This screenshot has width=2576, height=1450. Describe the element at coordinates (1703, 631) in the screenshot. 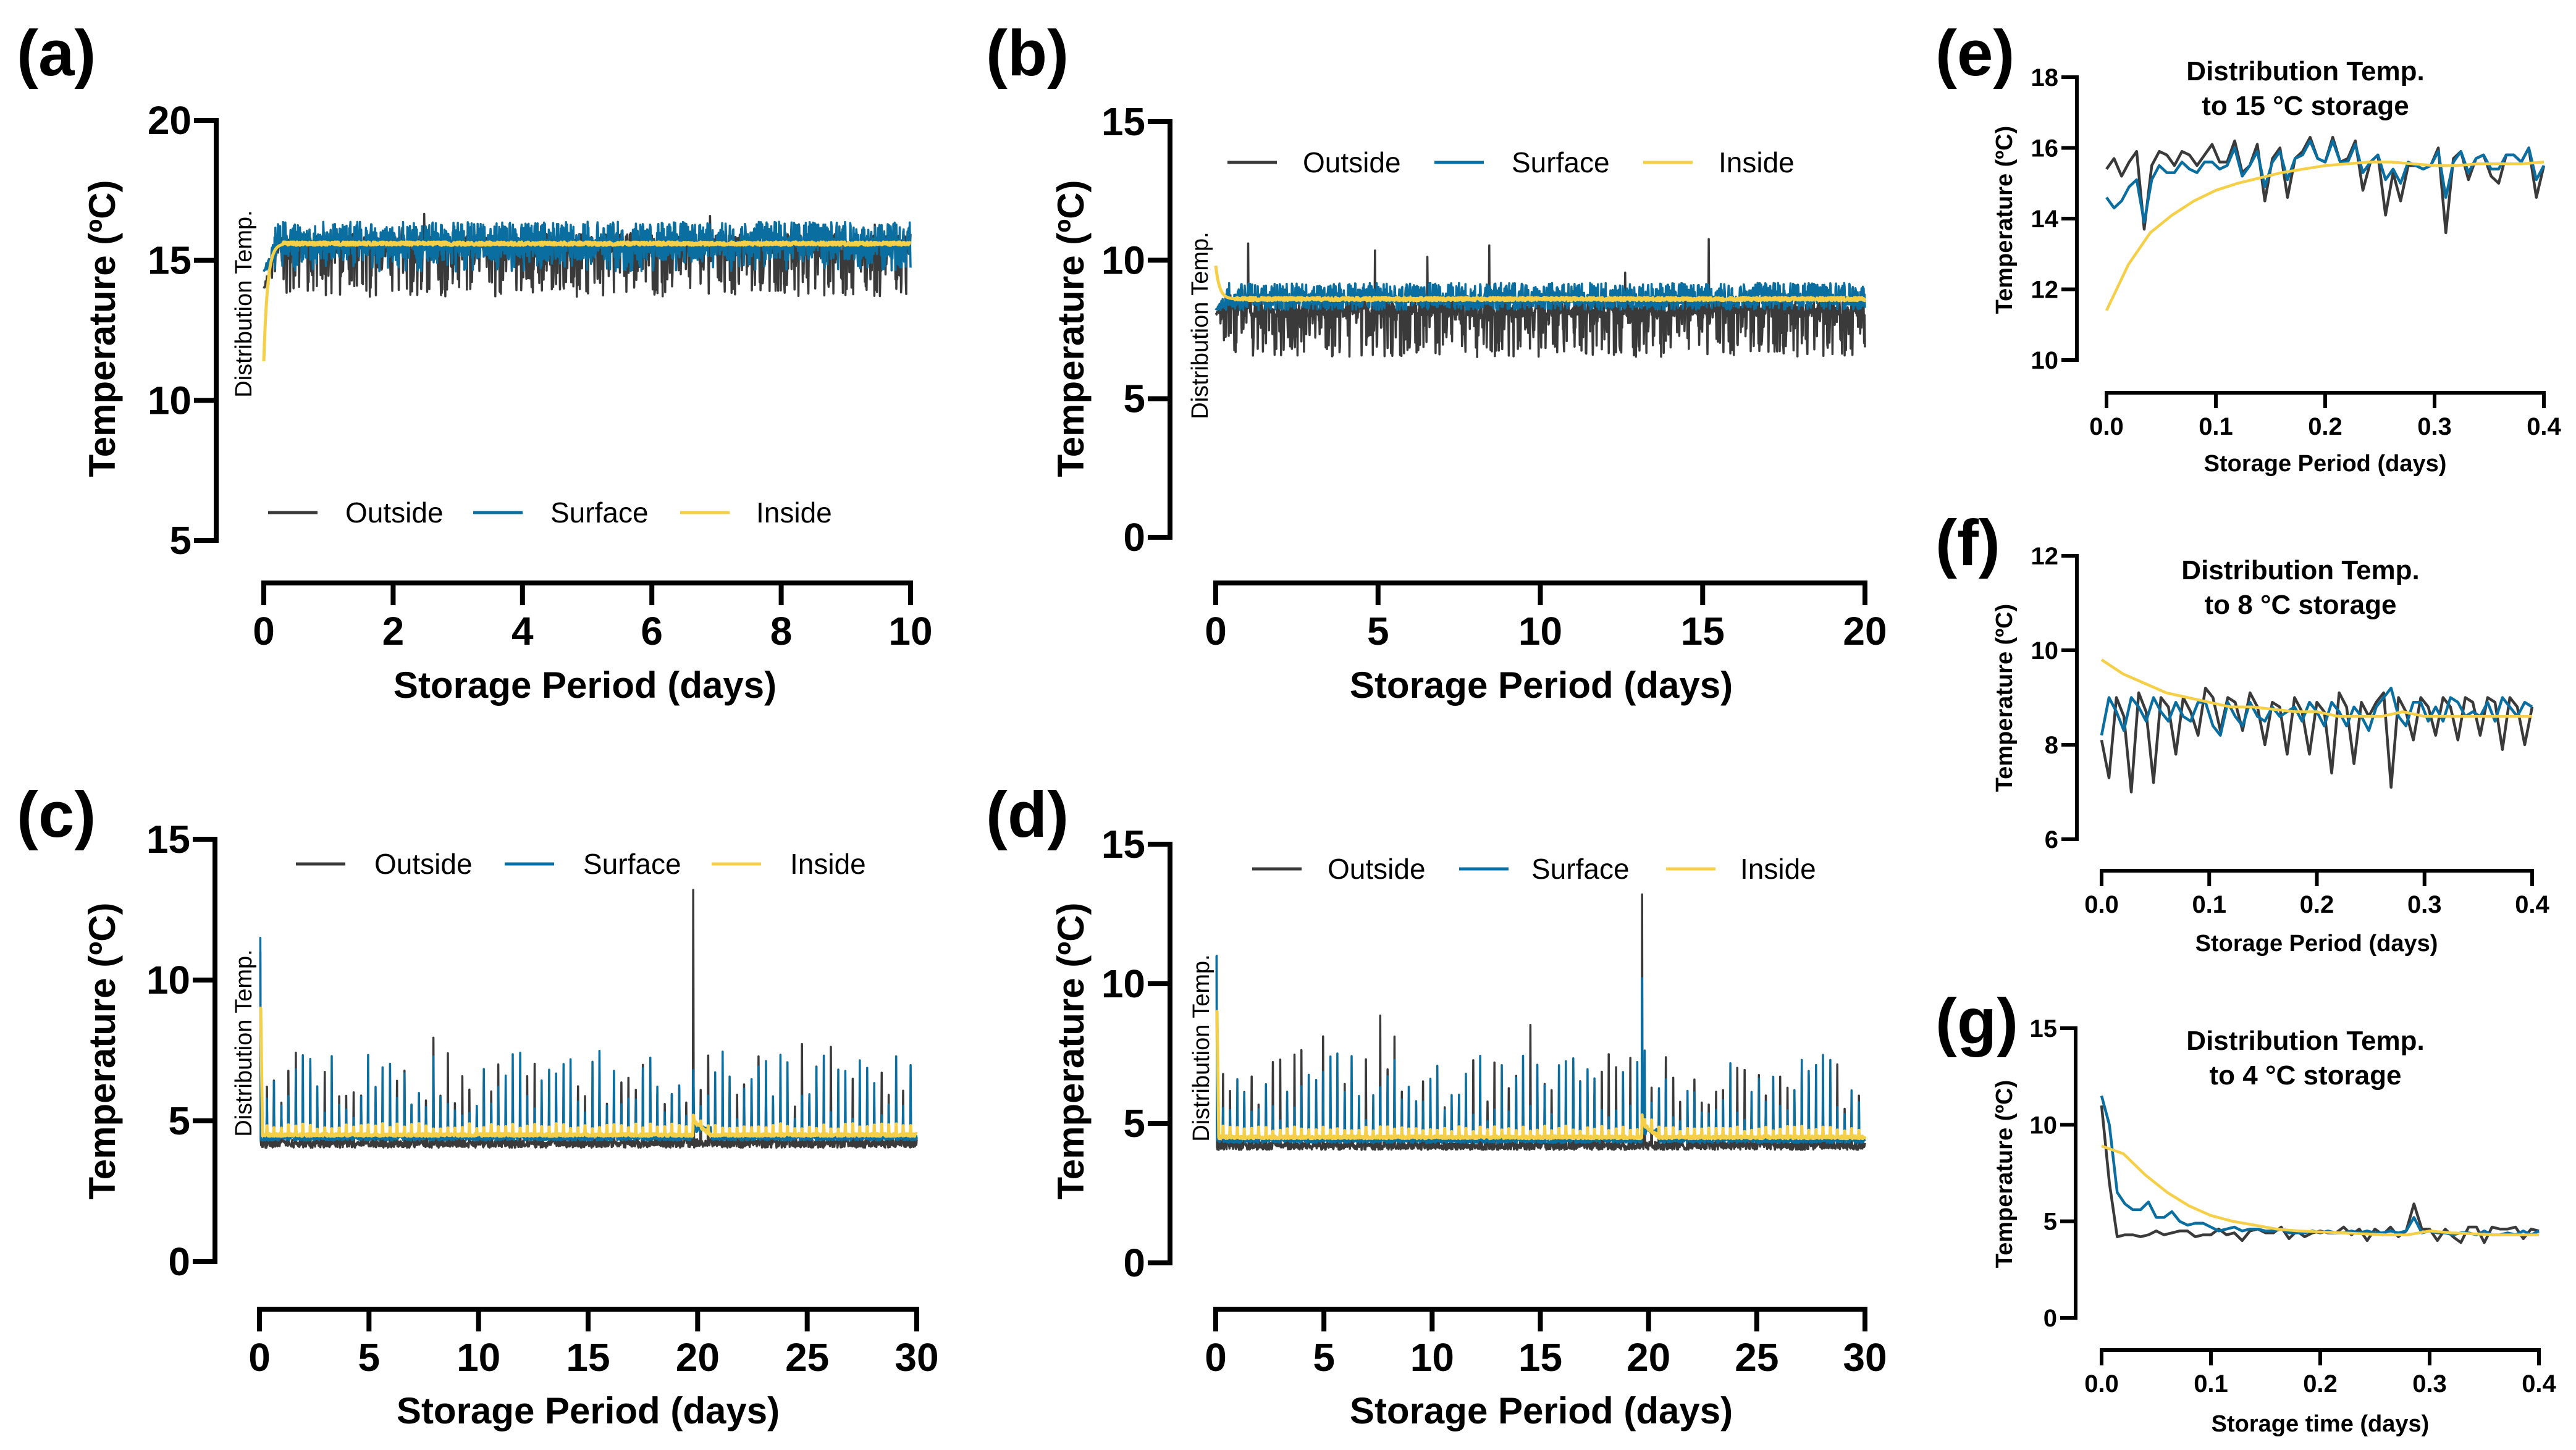

I see `x-tick-label: 15` at that location.